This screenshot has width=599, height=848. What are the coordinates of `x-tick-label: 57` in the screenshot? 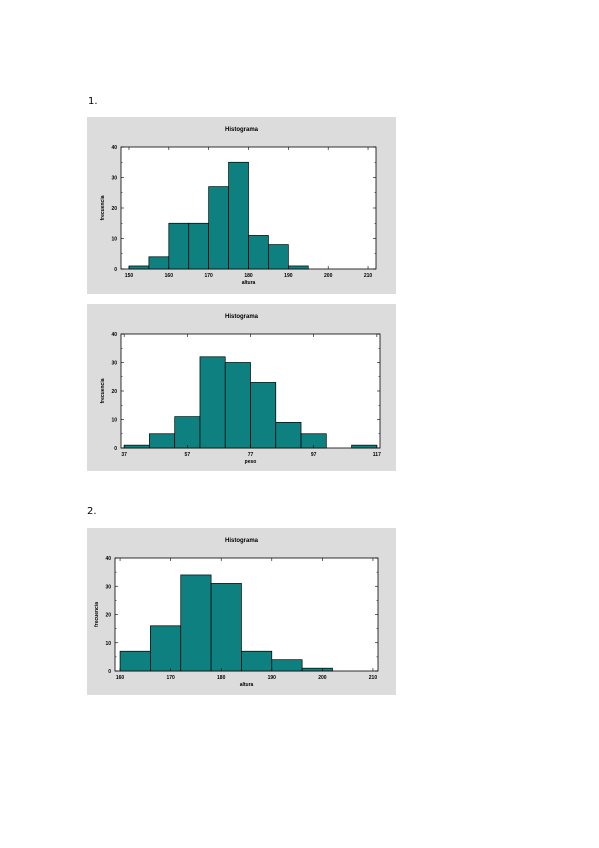 It's located at (188, 455).